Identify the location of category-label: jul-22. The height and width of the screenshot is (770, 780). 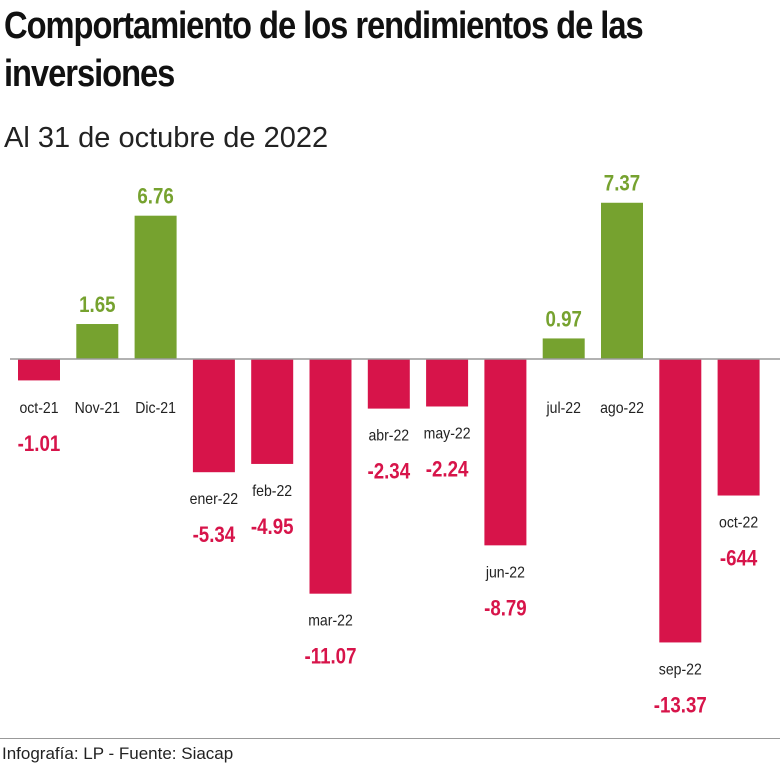
(563, 408).